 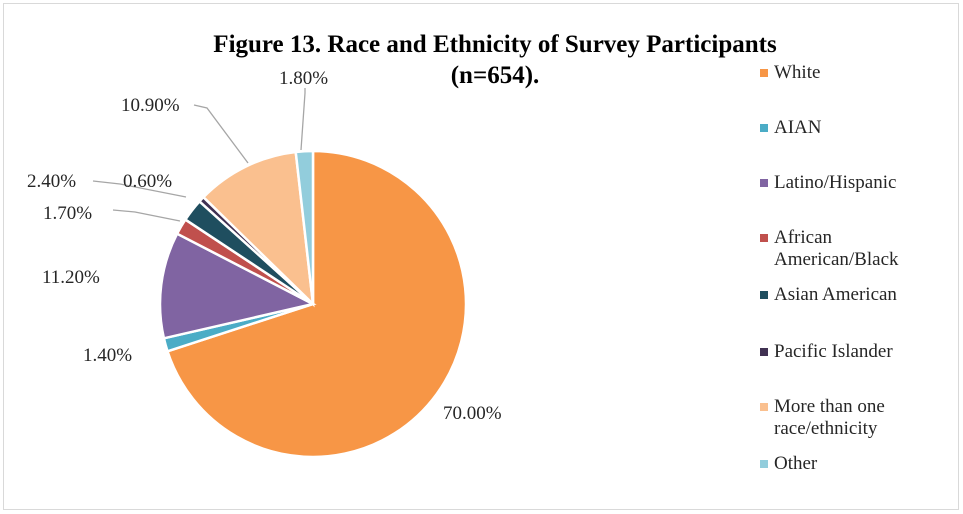 I want to click on data-label: 10.90%, so click(x=150, y=105).